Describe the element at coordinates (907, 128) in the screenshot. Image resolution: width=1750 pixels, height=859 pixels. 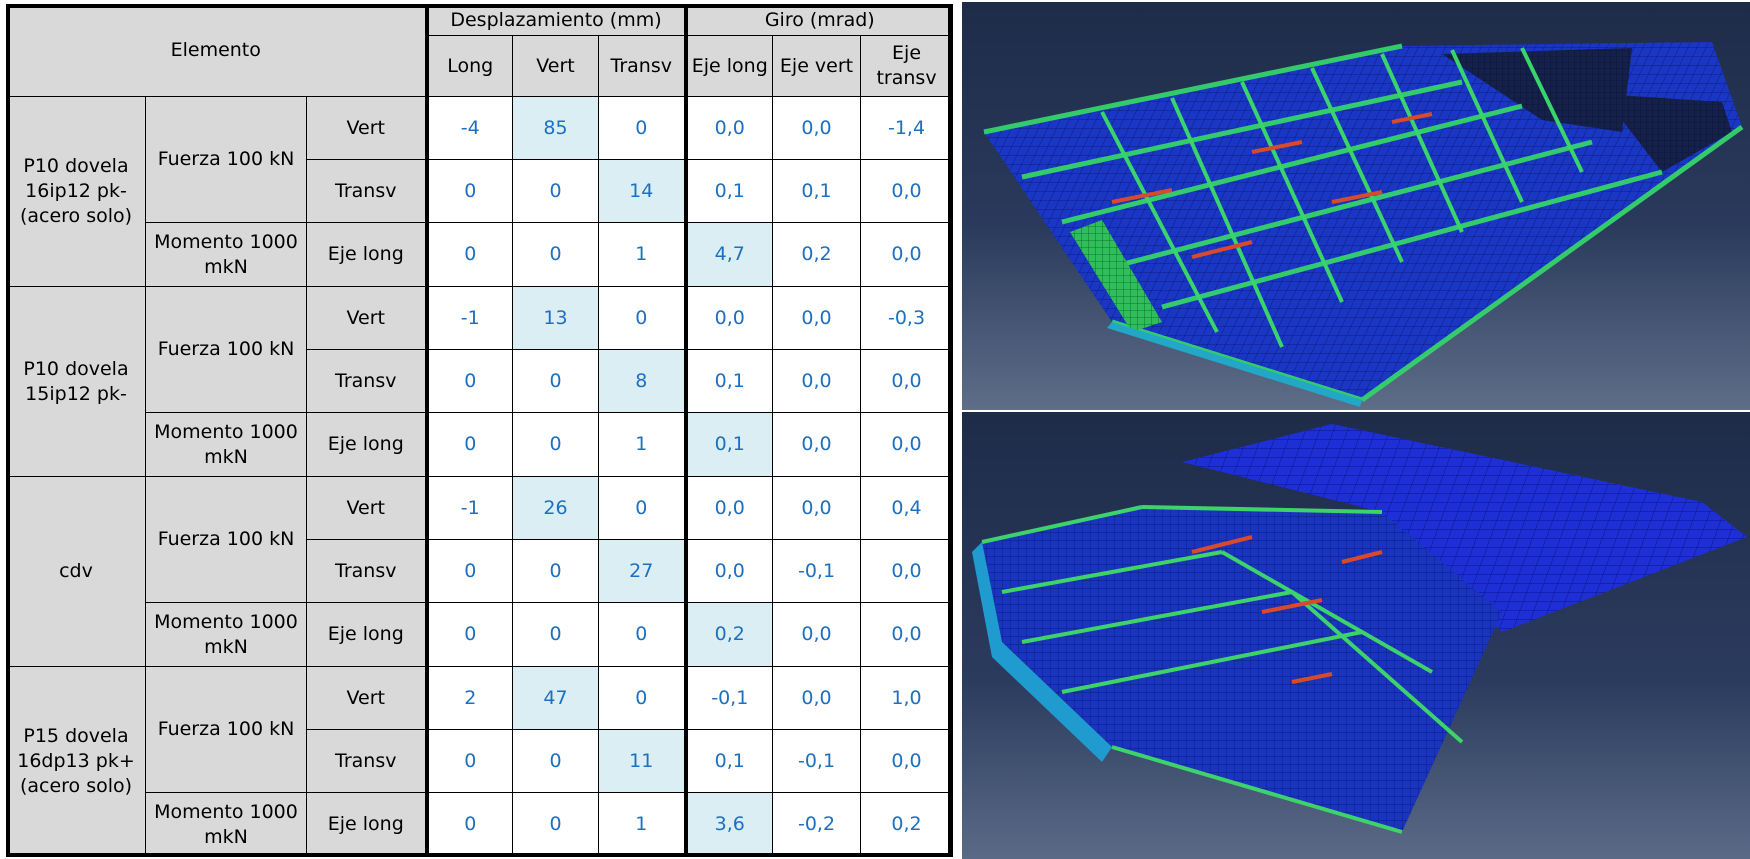
I see `value-cell: -1,4` at that location.